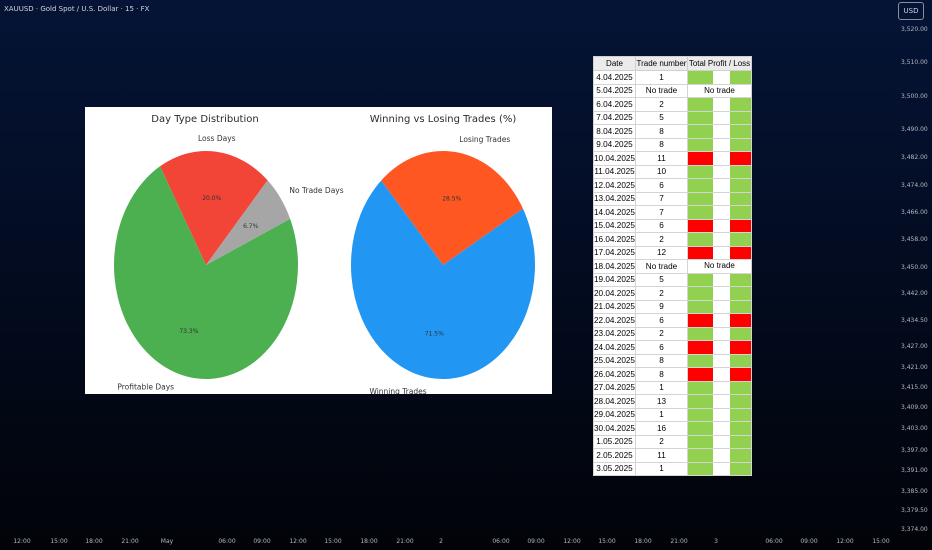 Image resolution: width=932 pixels, height=550 pixels. What do you see at coordinates (204, 119) in the screenshot?
I see `pie-title: Day Type Distribution` at bounding box center [204, 119].